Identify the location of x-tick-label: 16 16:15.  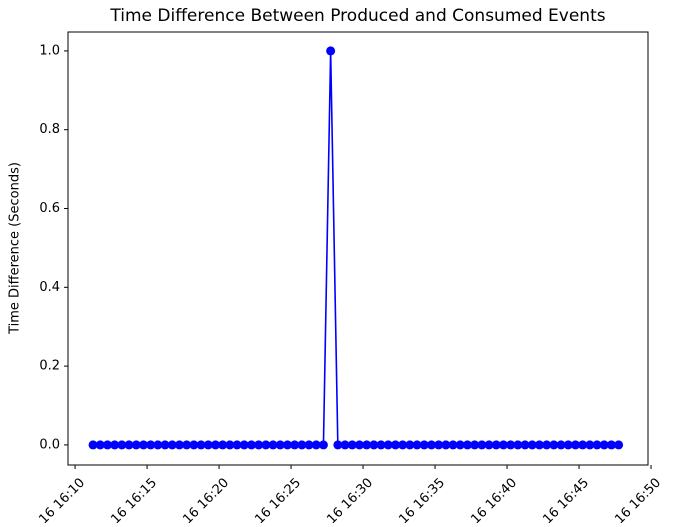
(134, 501).